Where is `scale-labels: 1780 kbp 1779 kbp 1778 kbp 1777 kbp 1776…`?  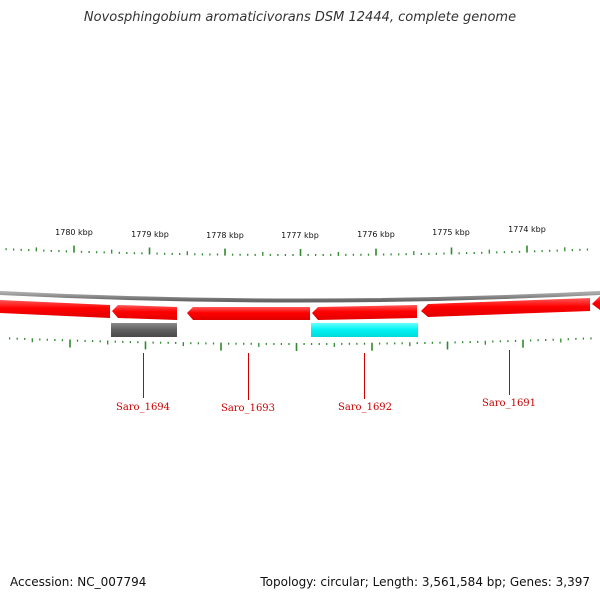
scale-labels: 1780 kbp 1779 kbp 1778 kbp 1777 kbp 1776… is located at coordinates (300, 232).